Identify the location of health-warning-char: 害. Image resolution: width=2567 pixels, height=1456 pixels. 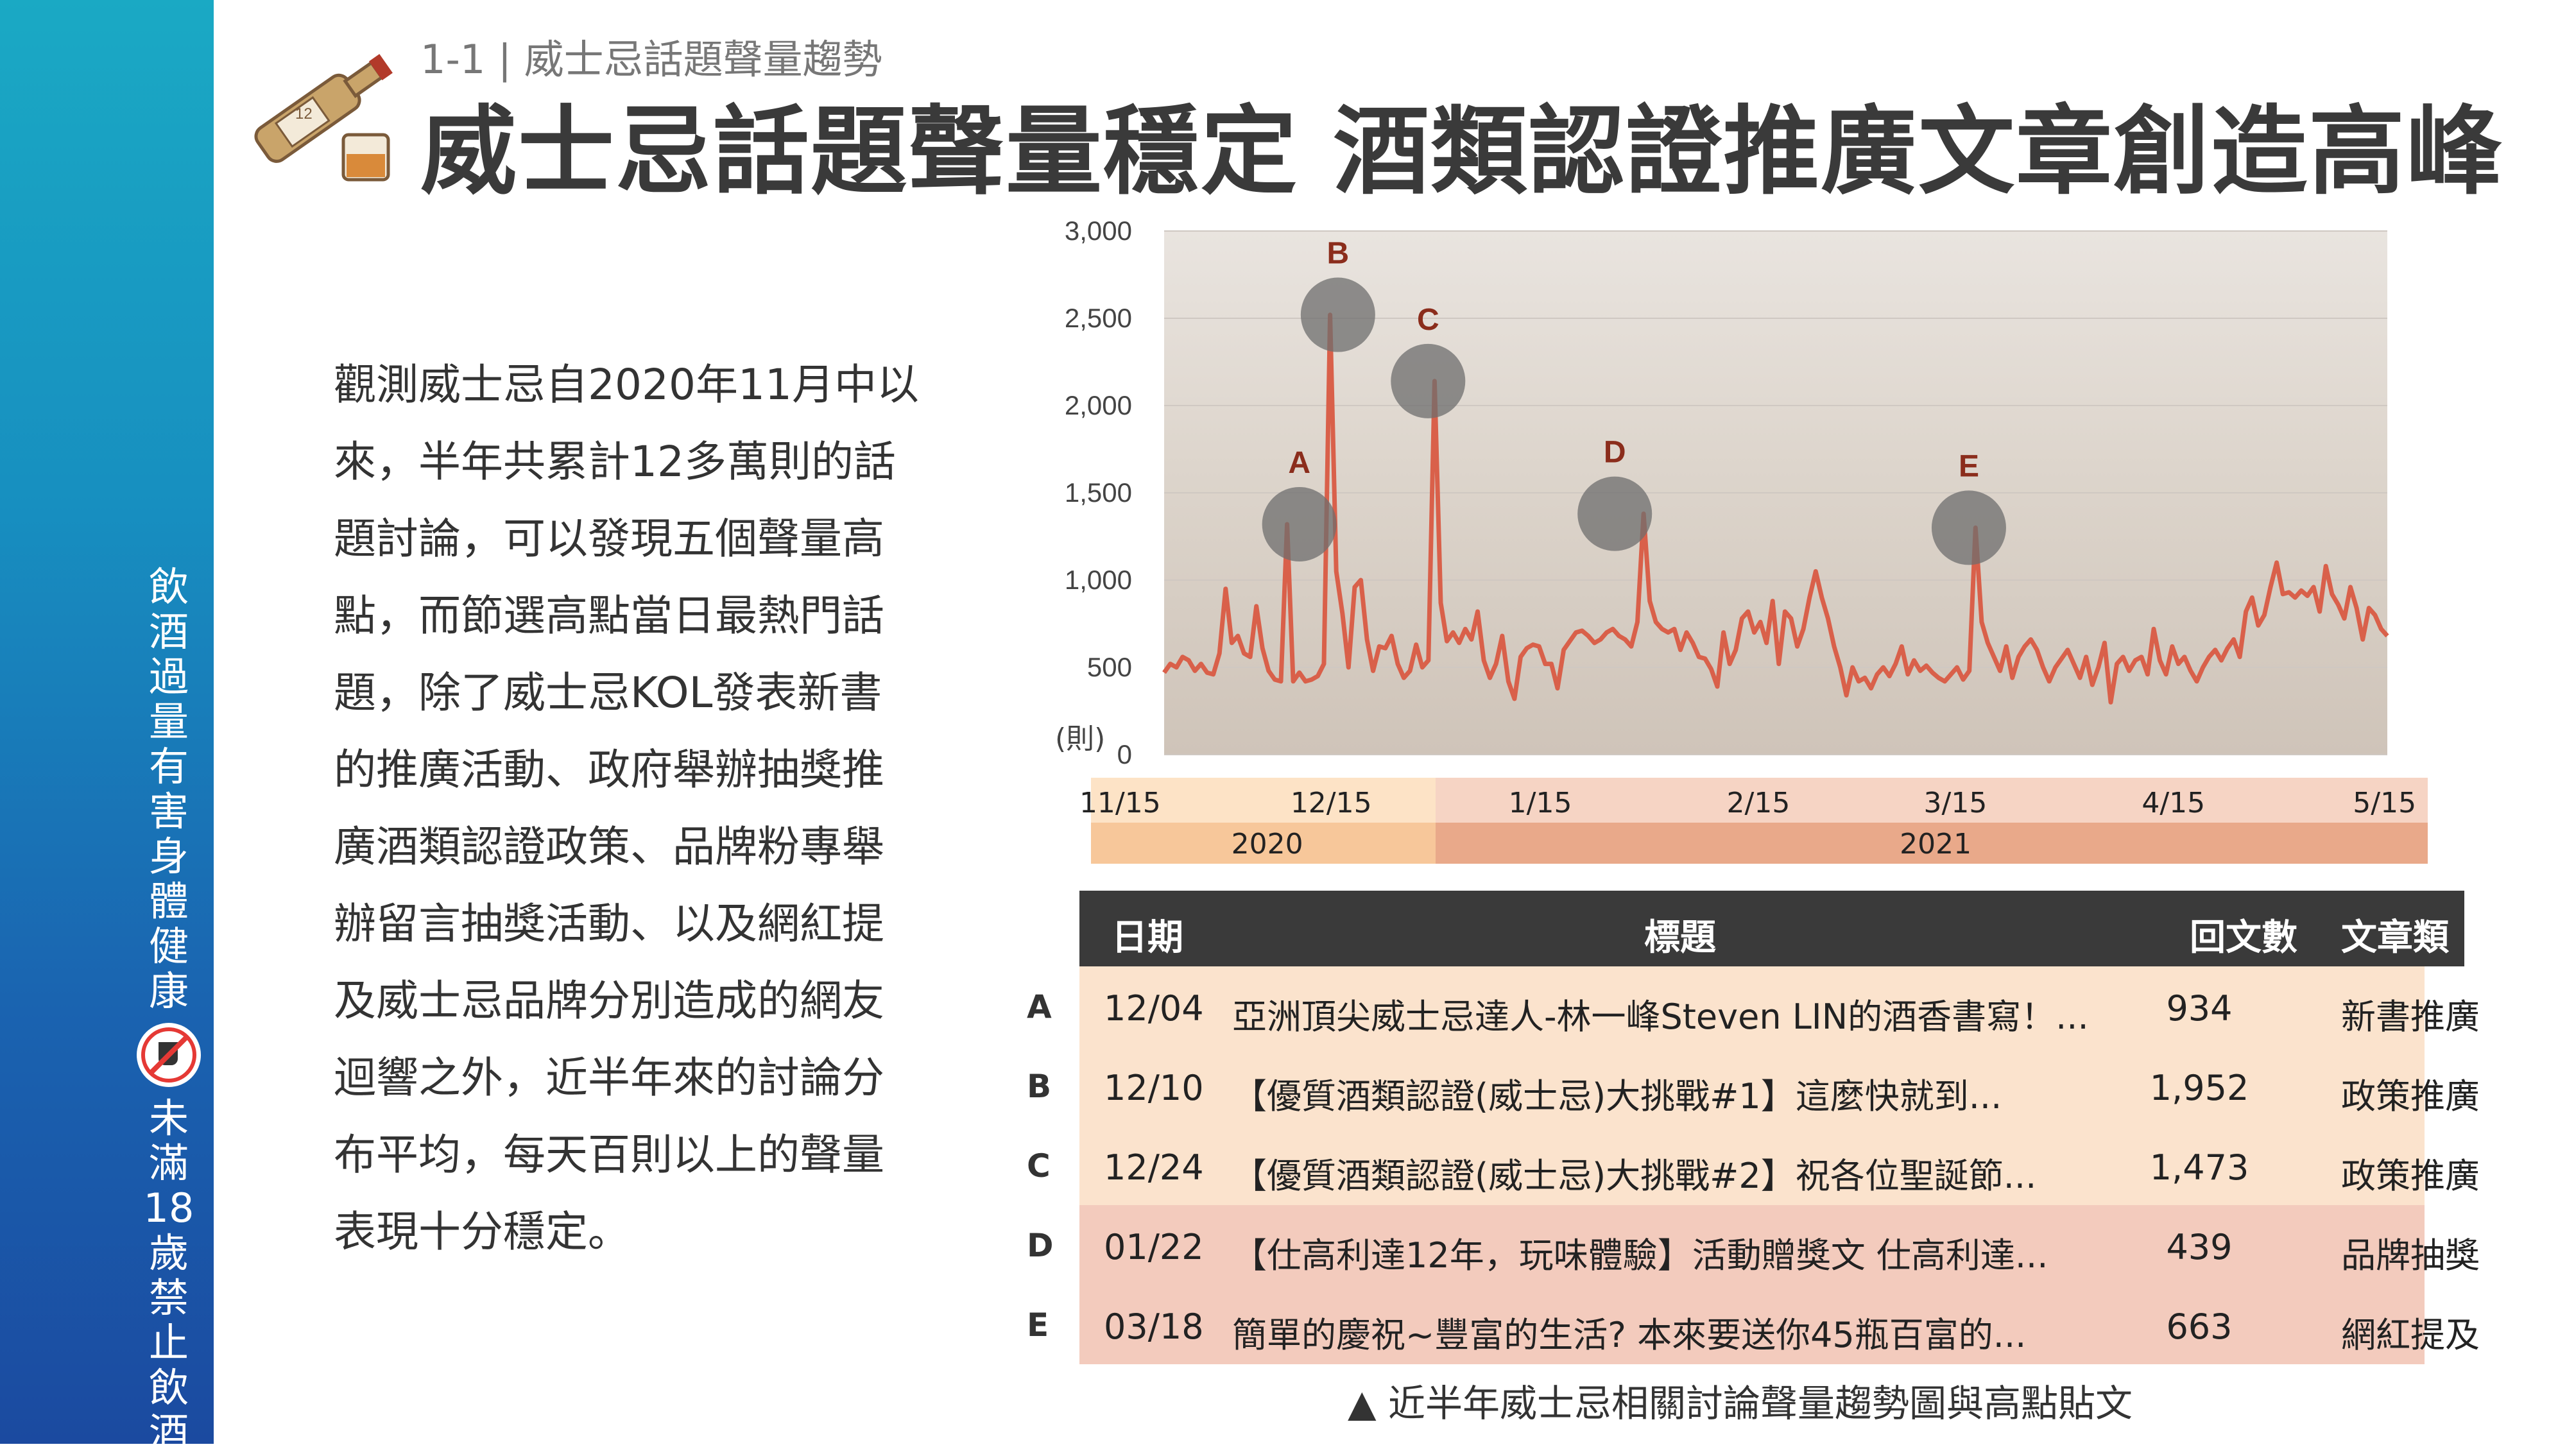
(169, 811).